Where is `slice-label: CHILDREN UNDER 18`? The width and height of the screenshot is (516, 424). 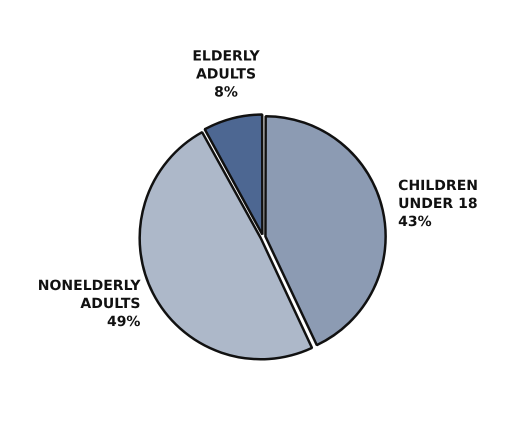
slice-label: CHILDREN UNDER 18 is located at coordinates (438, 195).